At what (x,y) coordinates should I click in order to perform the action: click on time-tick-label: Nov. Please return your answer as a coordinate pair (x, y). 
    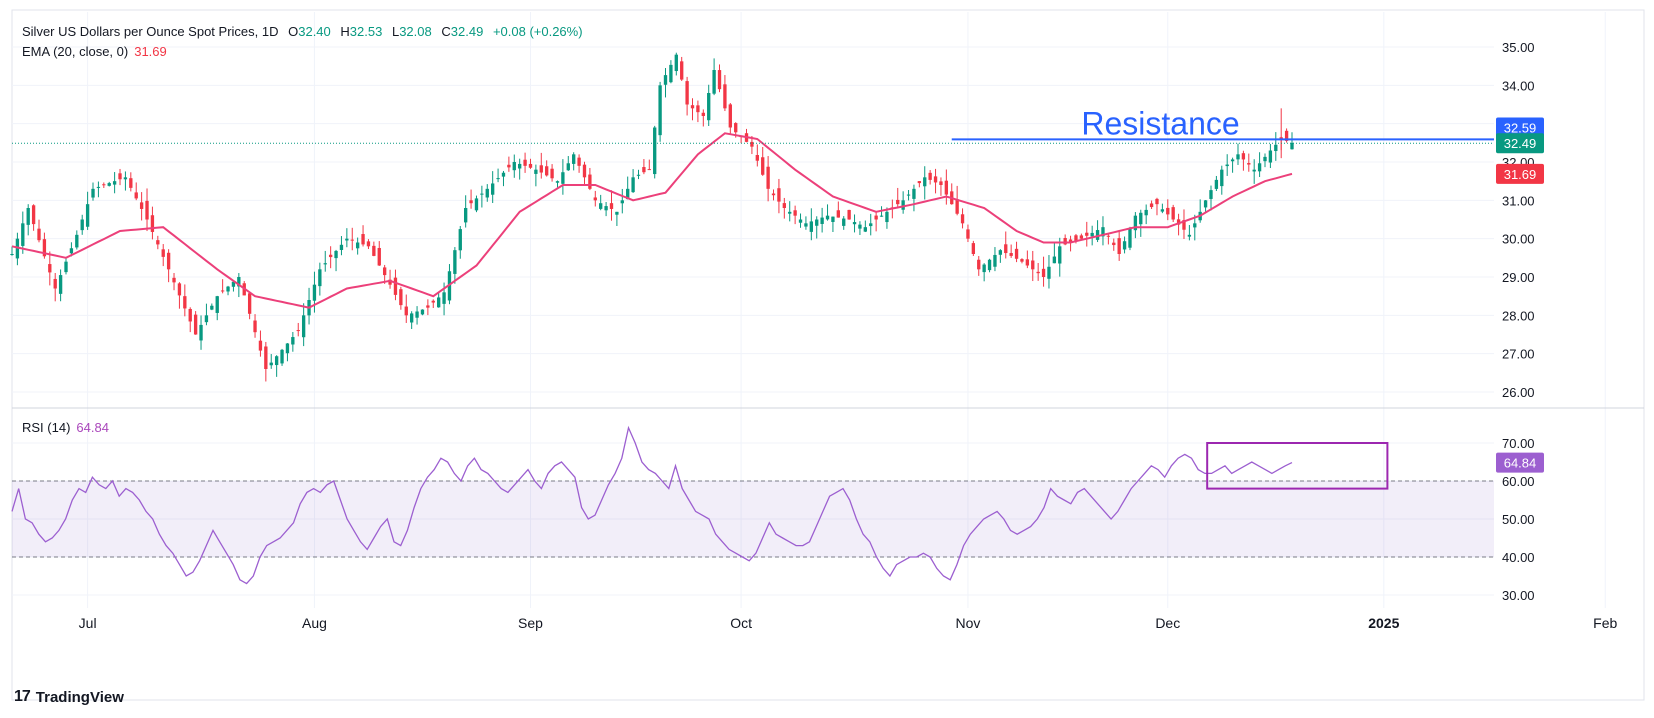
    Looking at the image, I should click on (967, 623).